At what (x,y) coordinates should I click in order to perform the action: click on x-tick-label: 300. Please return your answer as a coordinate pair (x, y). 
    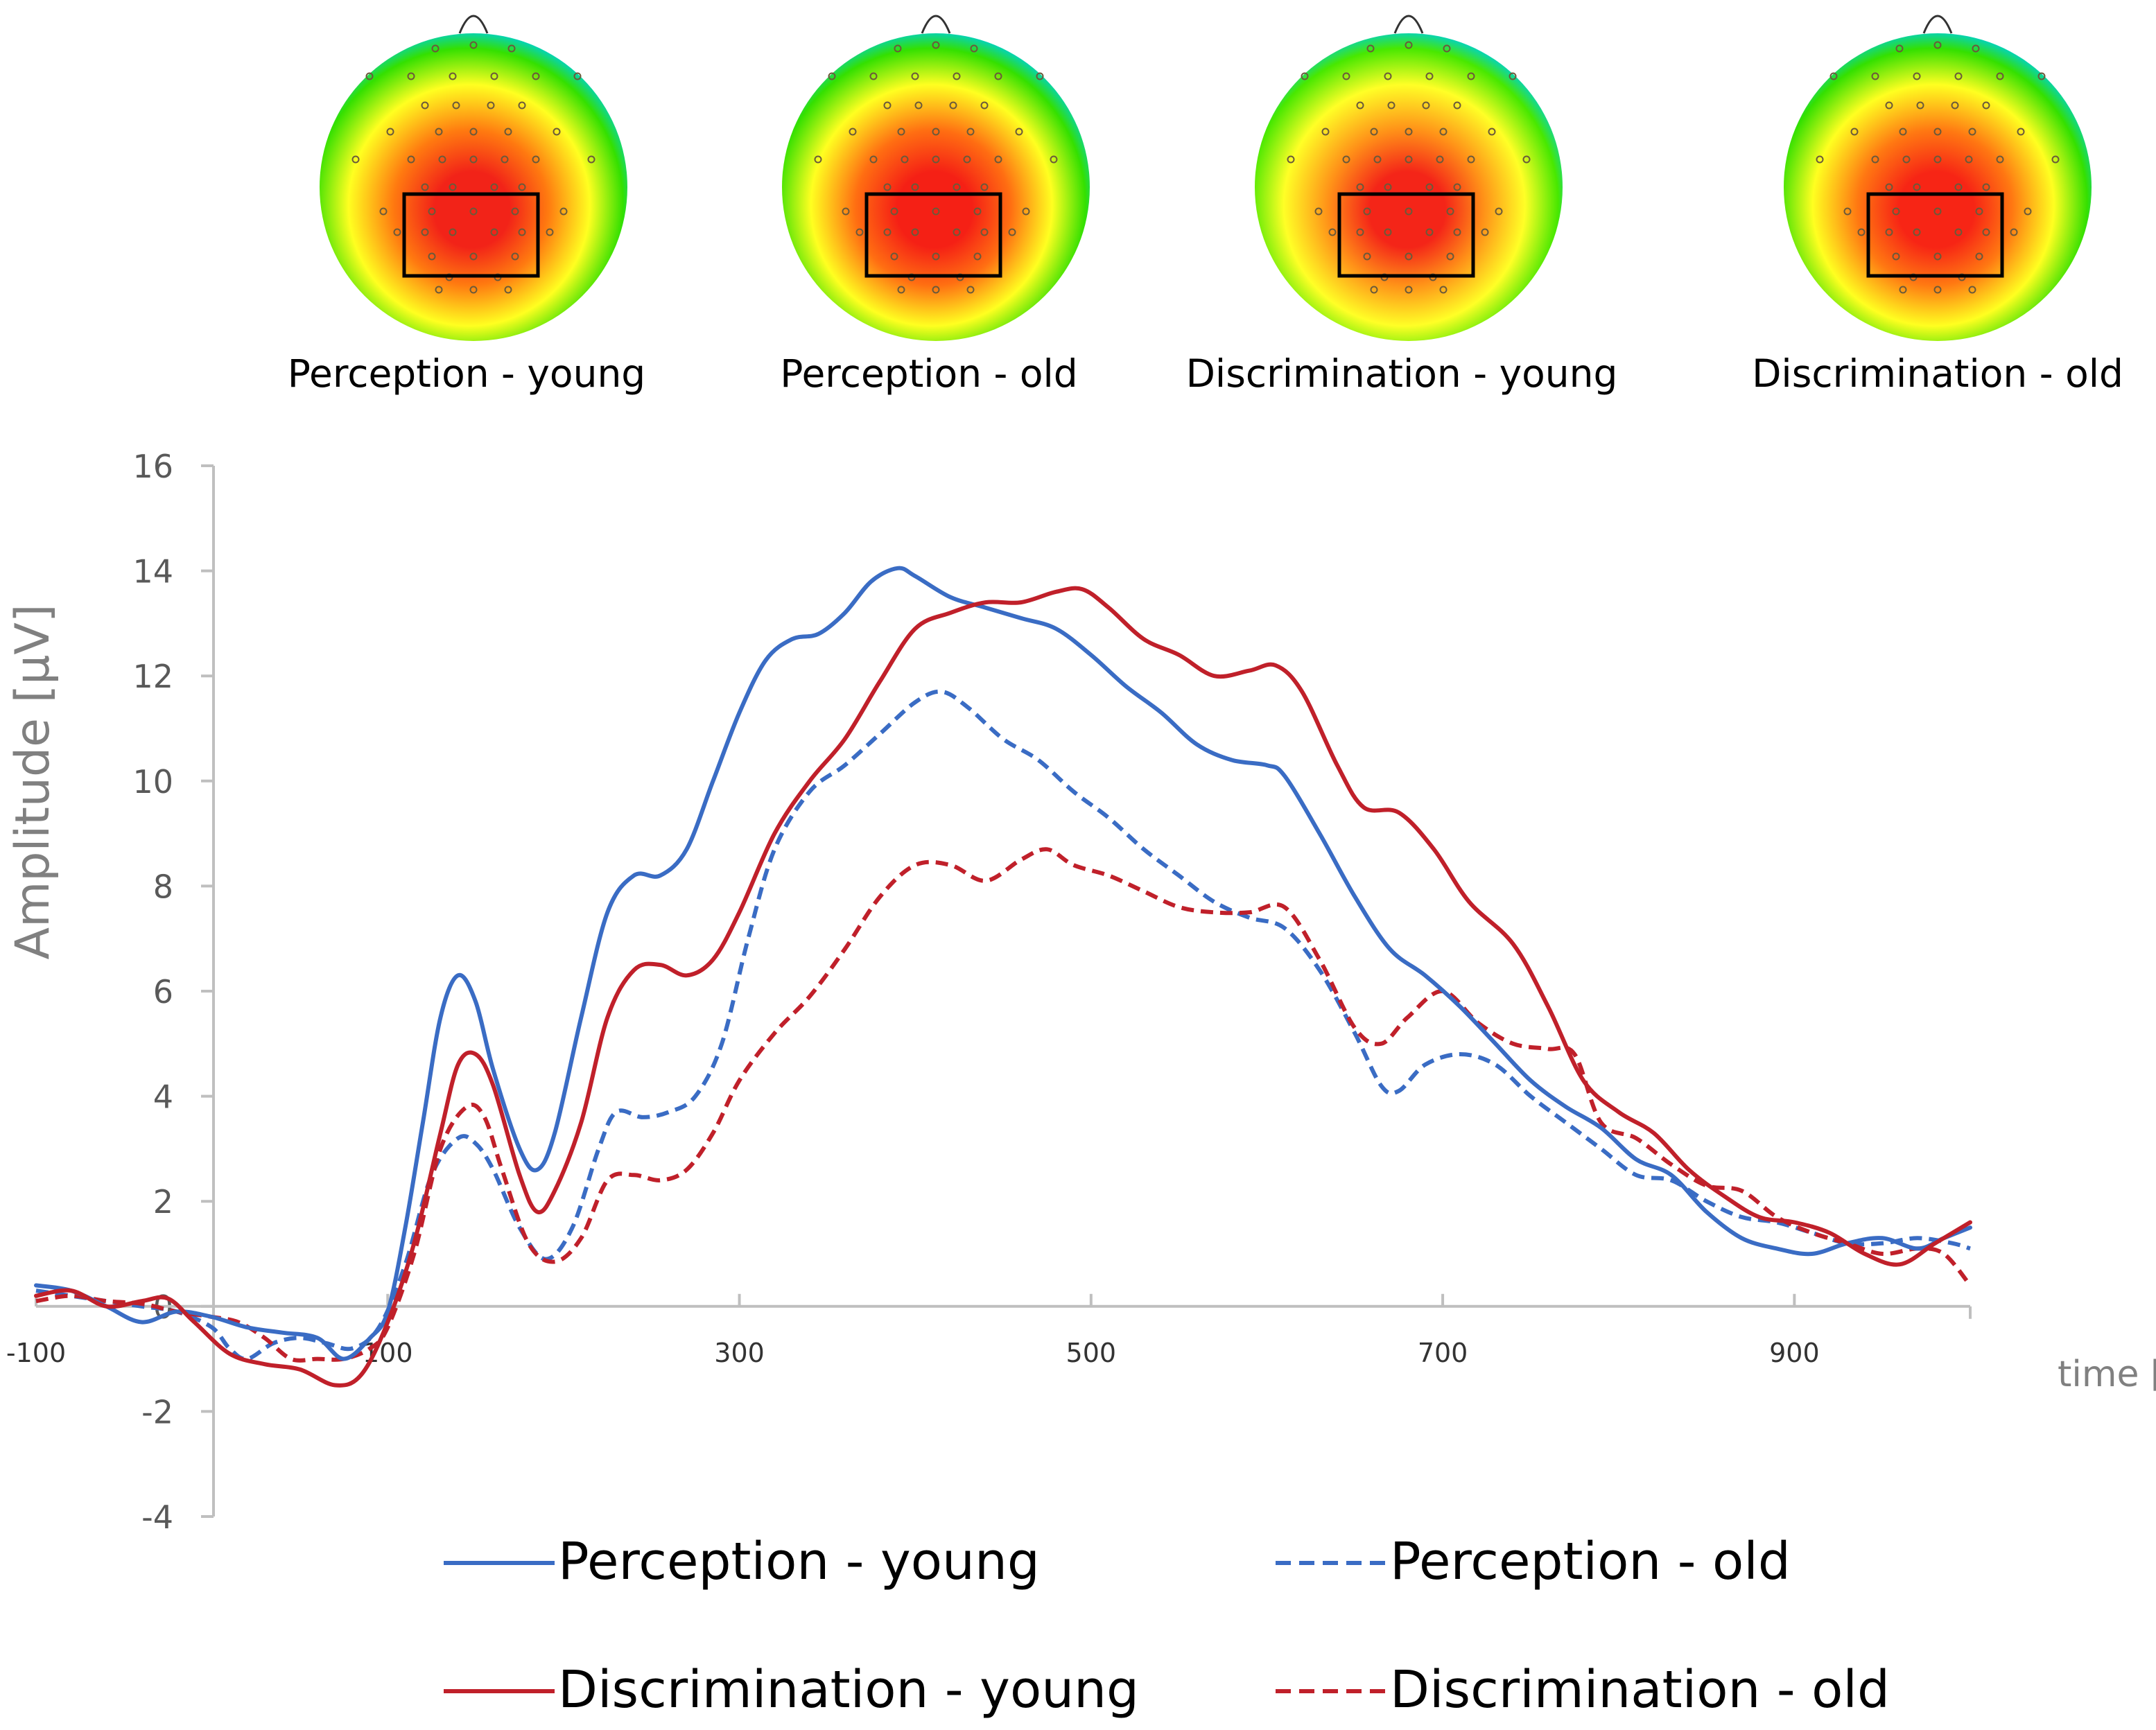
    Looking at the image, I should click on (739, 1353).